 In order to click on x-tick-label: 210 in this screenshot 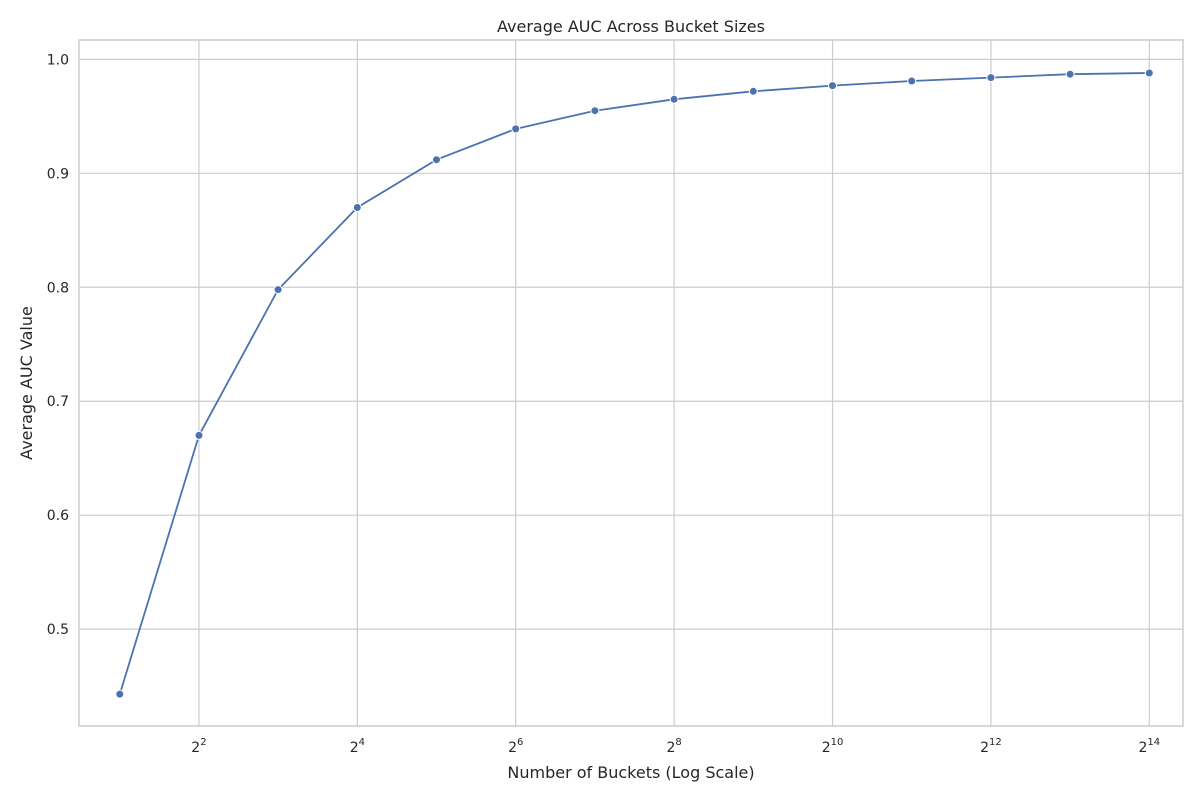, I will do `click(833, 746)`.